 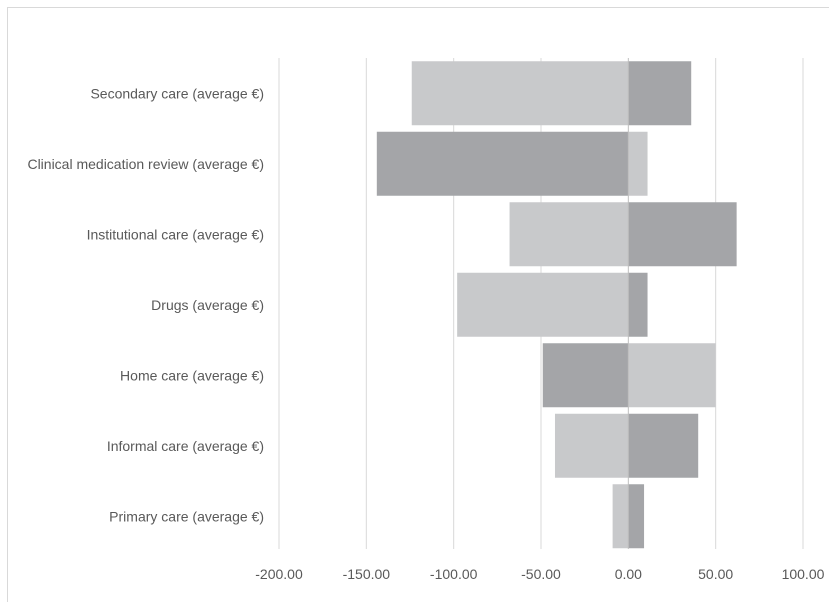 I want to click on category-label-4: Home care (average €), so click(x=192, y=375).